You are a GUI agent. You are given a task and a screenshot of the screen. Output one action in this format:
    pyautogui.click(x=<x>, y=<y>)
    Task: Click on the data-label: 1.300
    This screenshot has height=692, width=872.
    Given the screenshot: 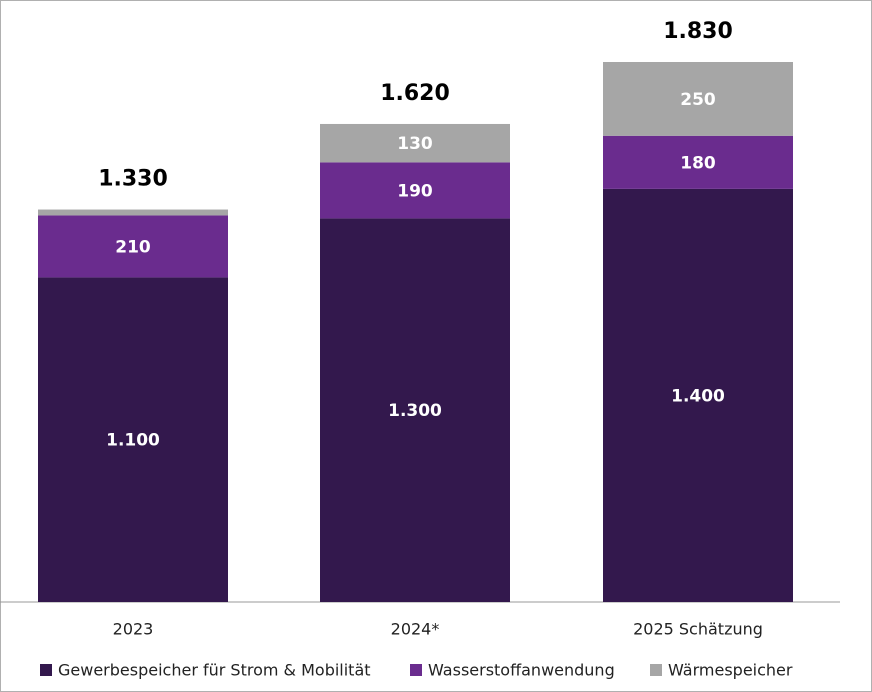 What is the action you would take?
    pyautogui.click(x=415, y=411)
    